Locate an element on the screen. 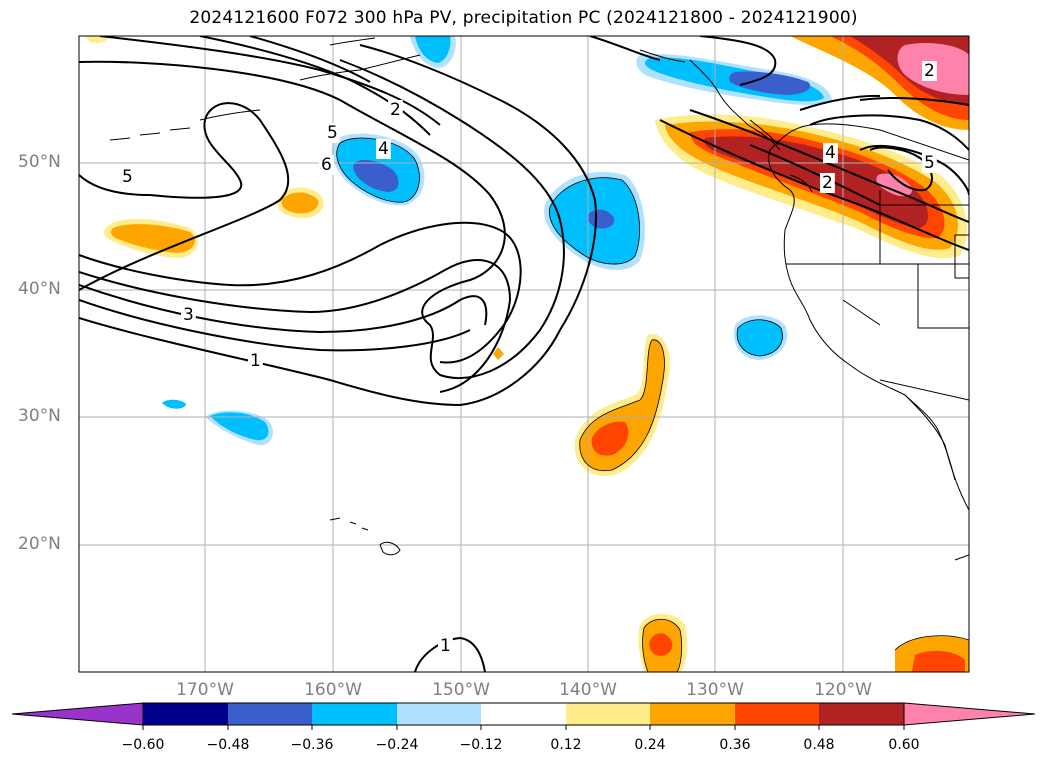 This screenshot has height=765, width=1047. colorbar-extend-max is located at coordinates (969, 714).